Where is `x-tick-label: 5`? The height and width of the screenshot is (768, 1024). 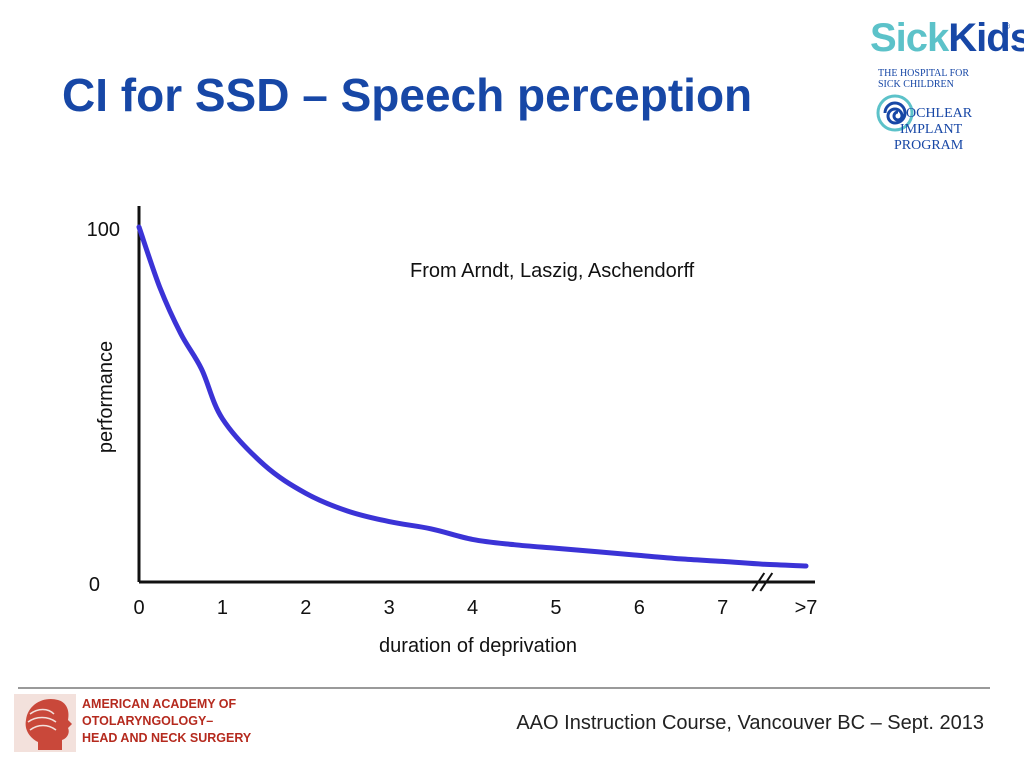 x-tick-label: 5 is located at coordinates (555, 608).